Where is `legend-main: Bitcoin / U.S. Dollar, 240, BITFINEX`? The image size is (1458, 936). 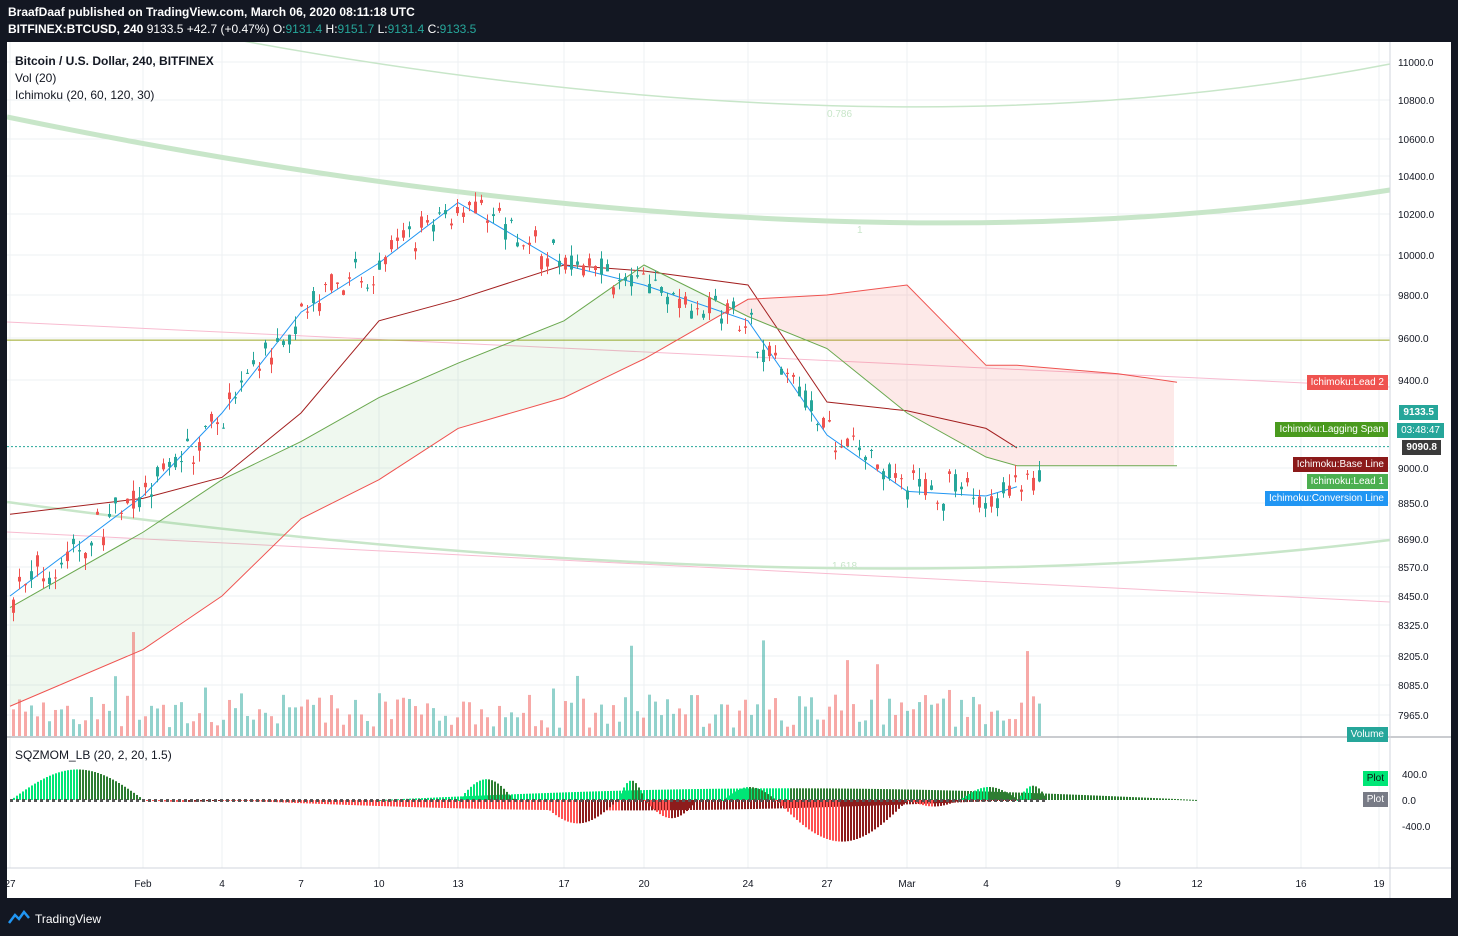 legend-main: Bitcoin / U.S. Dollar, 240, BITFINEX is located at coordinates (114, 61).